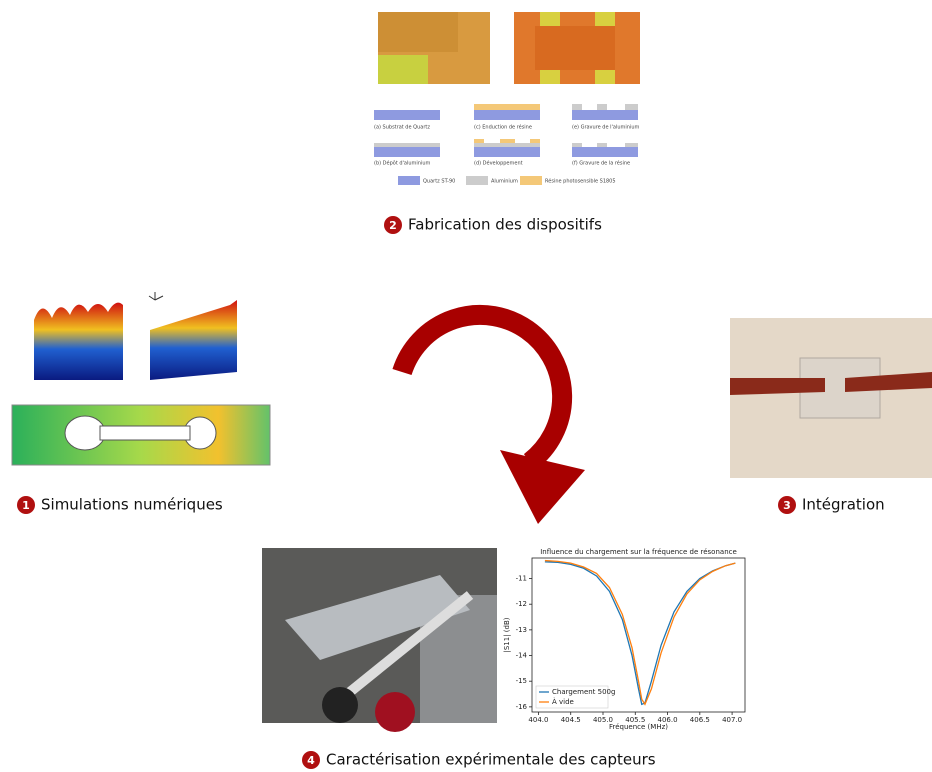 This screenshot has width=932, height=772. Describe the element at coordinates (521, 630) in the screenshot. I see `y-tick-label: -13` at that location.